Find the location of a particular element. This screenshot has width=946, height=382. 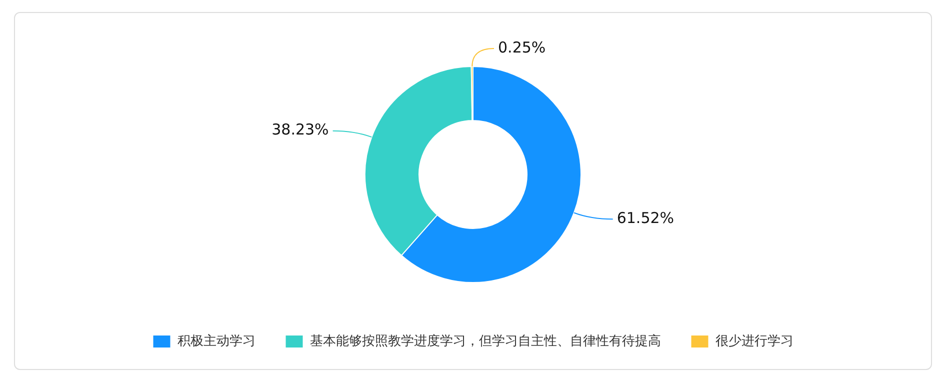

legend-label: 基本能够按照教学进度学习，但学习自主性、自律性有待提高 is located at coordinates (485, 340).